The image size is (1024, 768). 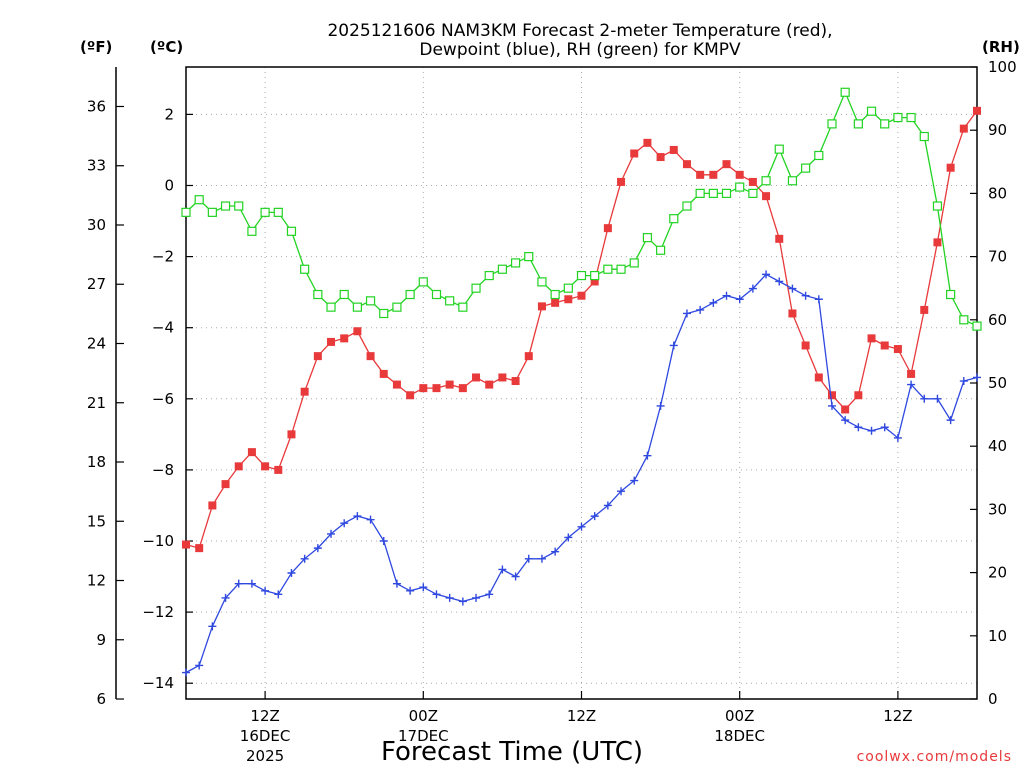 What do you see at coordinates (163, 399) in the screenshot?
I see `celsius-tick-label: −6` at bounding box center [163, 399].